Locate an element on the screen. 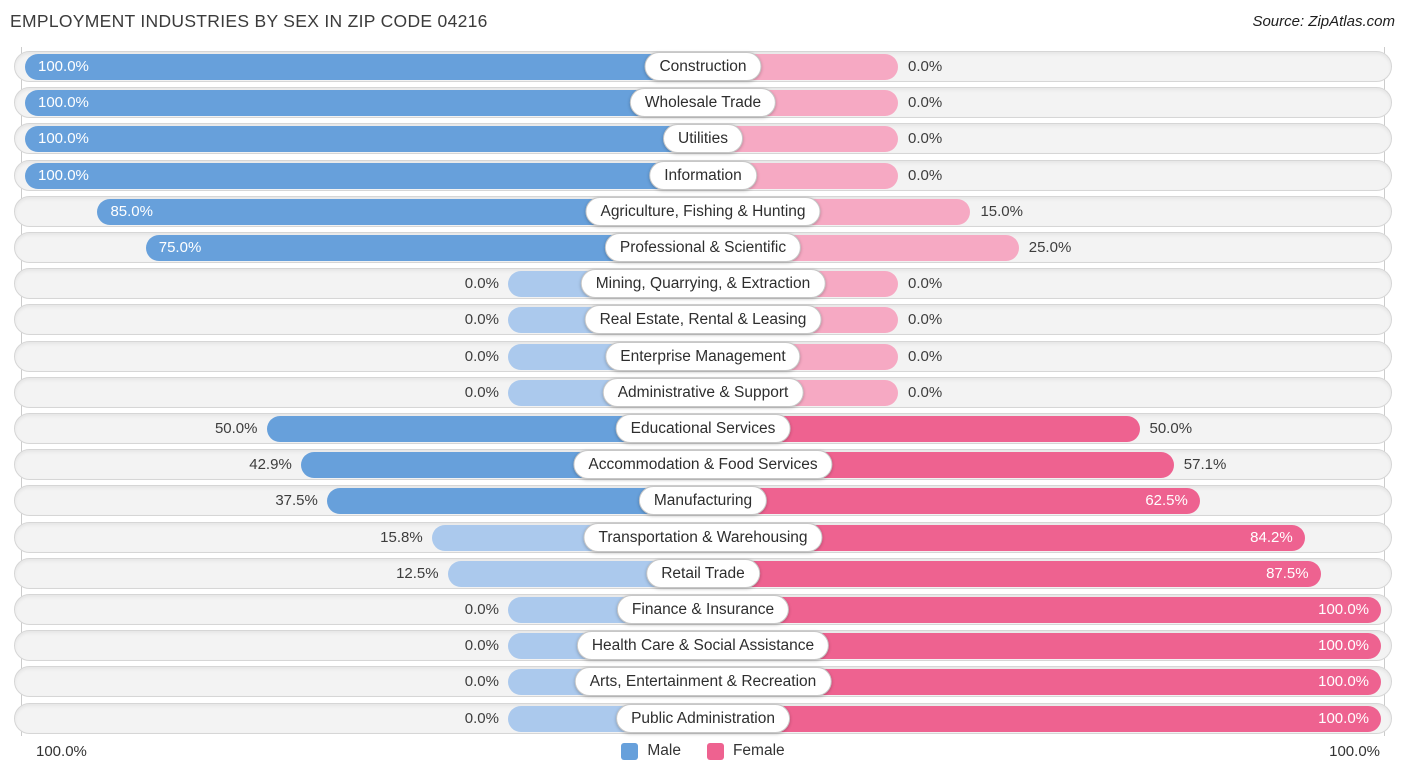 The image size is (1406, 776). male-value-label: 85.0% is located at coordinates (131, 211).